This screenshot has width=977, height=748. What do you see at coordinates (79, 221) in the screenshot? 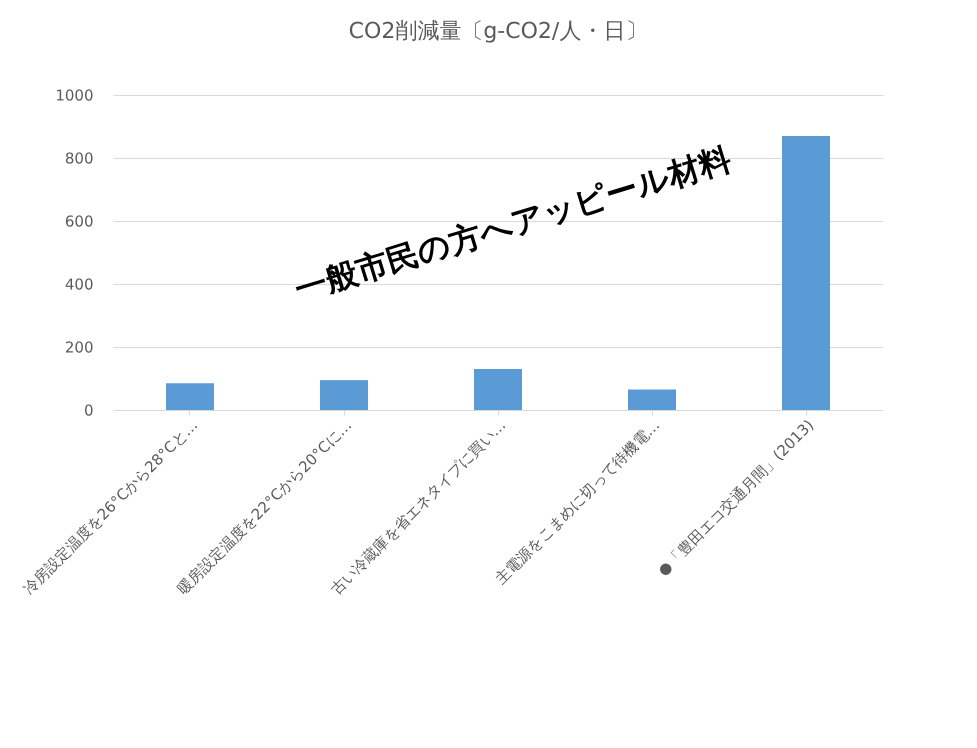
I see `y-tick-label: 600` at bounding box center [79, 221].